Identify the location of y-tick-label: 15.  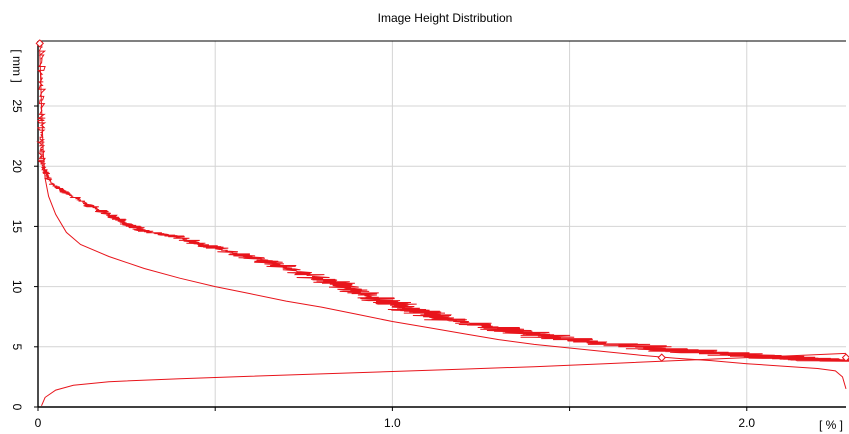
(17, 227).